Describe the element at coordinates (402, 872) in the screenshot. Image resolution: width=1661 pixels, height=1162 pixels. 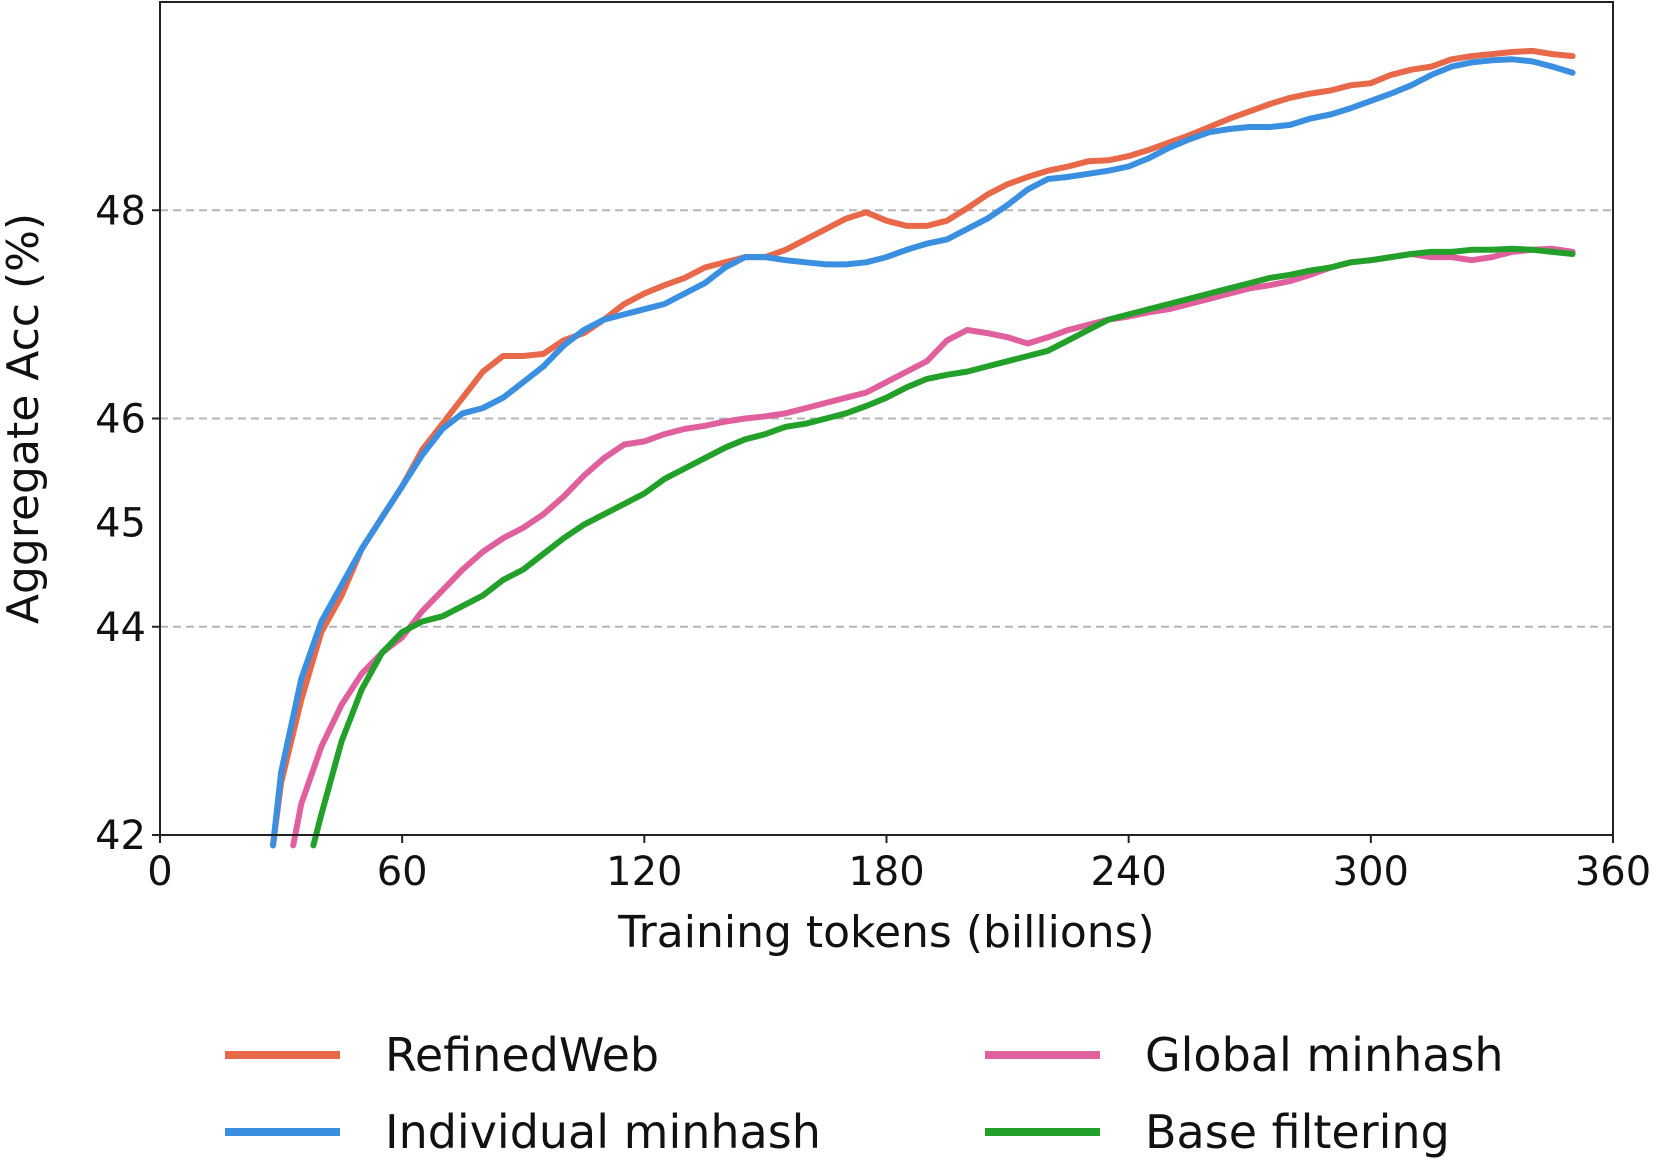
I see `x-tick-label: 60` at that location.